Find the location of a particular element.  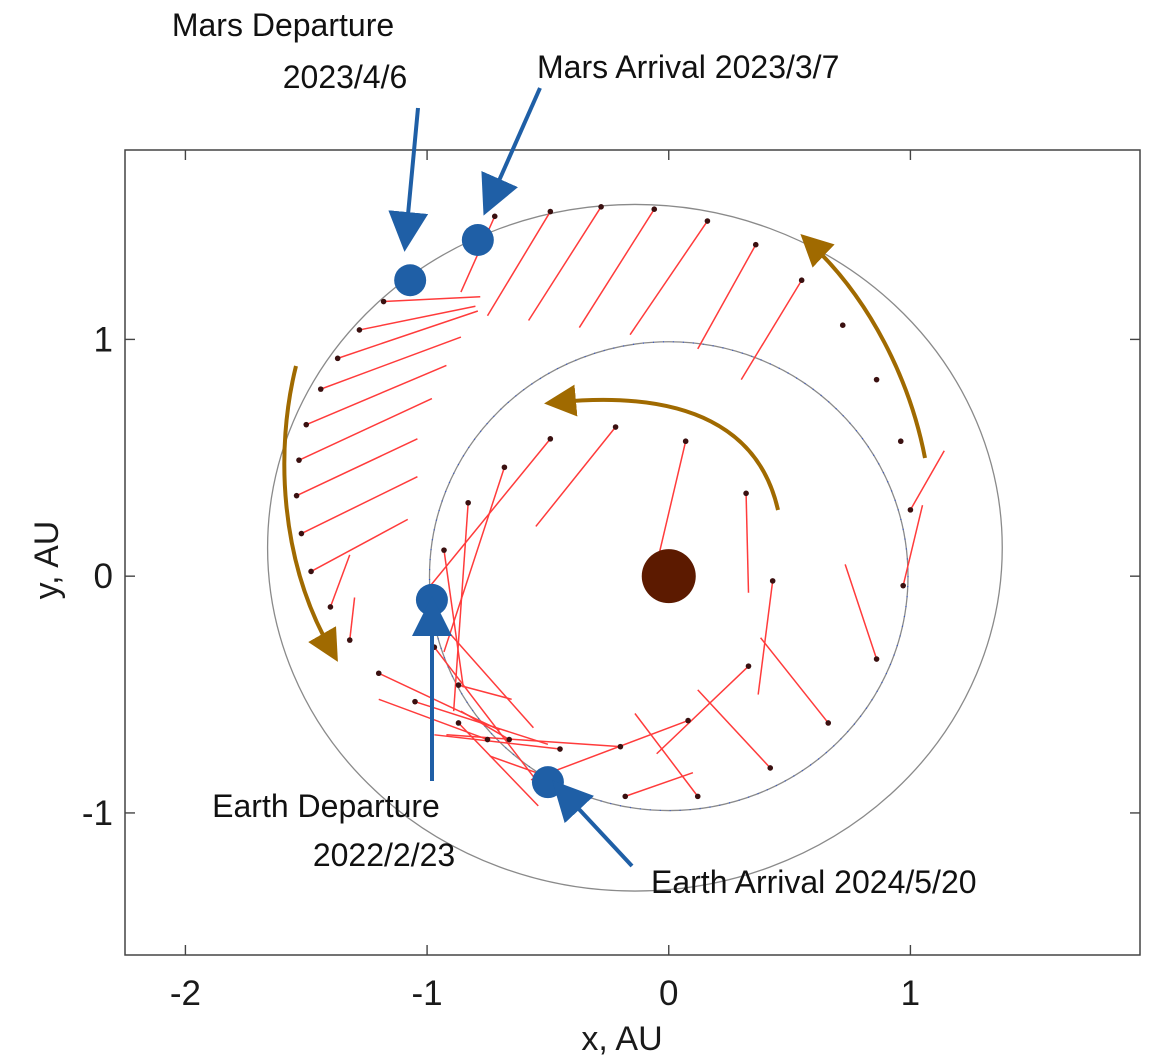

earth-departure-label-line2: 2022/2/23 is located at coordinates (384, 855).